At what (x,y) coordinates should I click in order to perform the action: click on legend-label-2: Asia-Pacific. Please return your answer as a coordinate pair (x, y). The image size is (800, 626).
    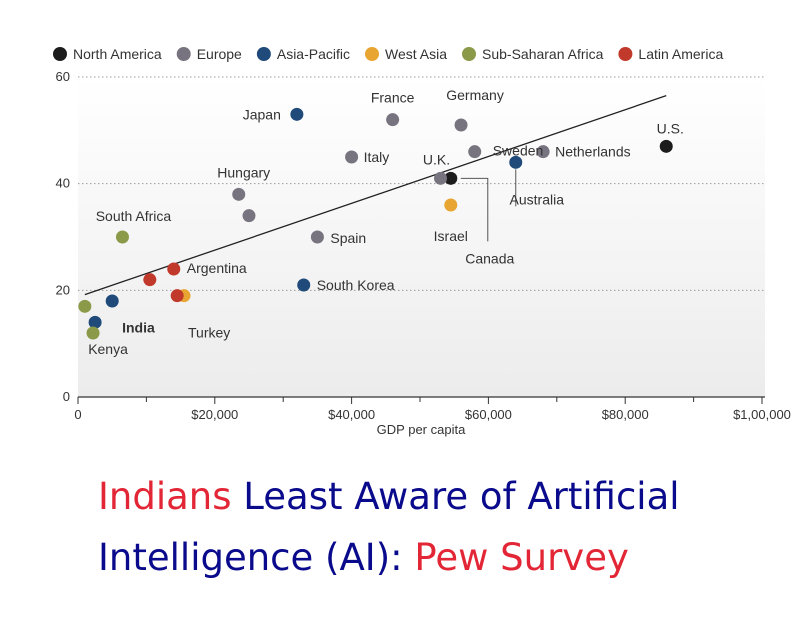
    Looking at the image, I should click on (313, 54).